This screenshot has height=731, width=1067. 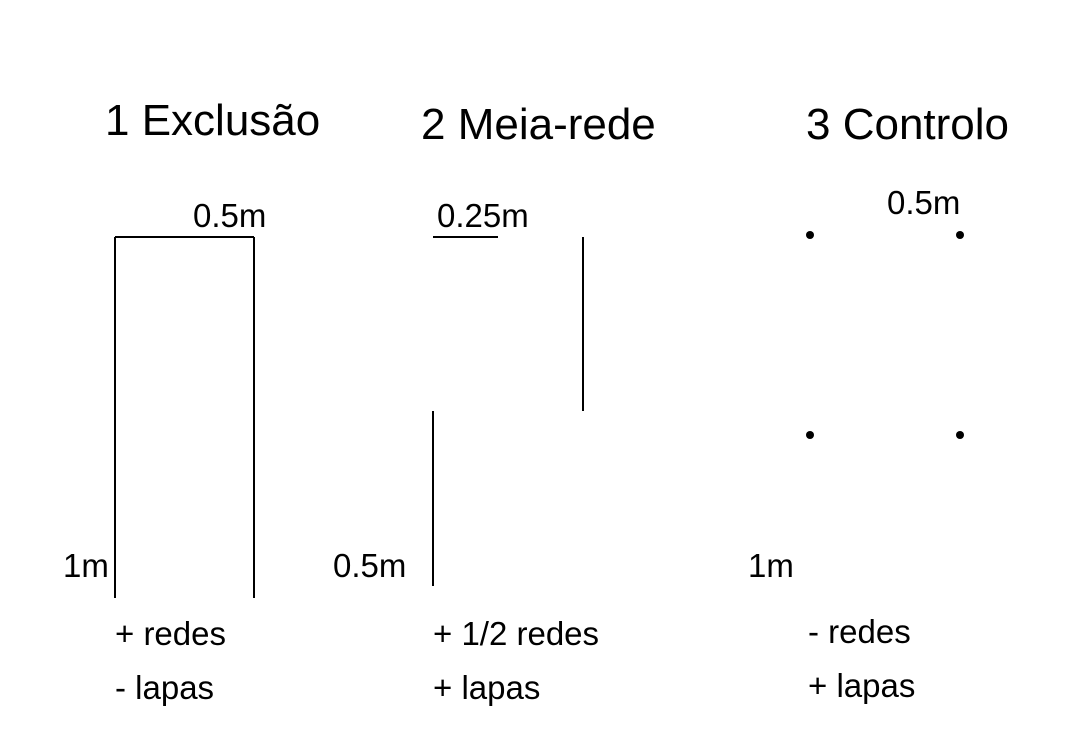 I want to click on treatment-3-width-label: 0.5m, so click(x=924, y=202).